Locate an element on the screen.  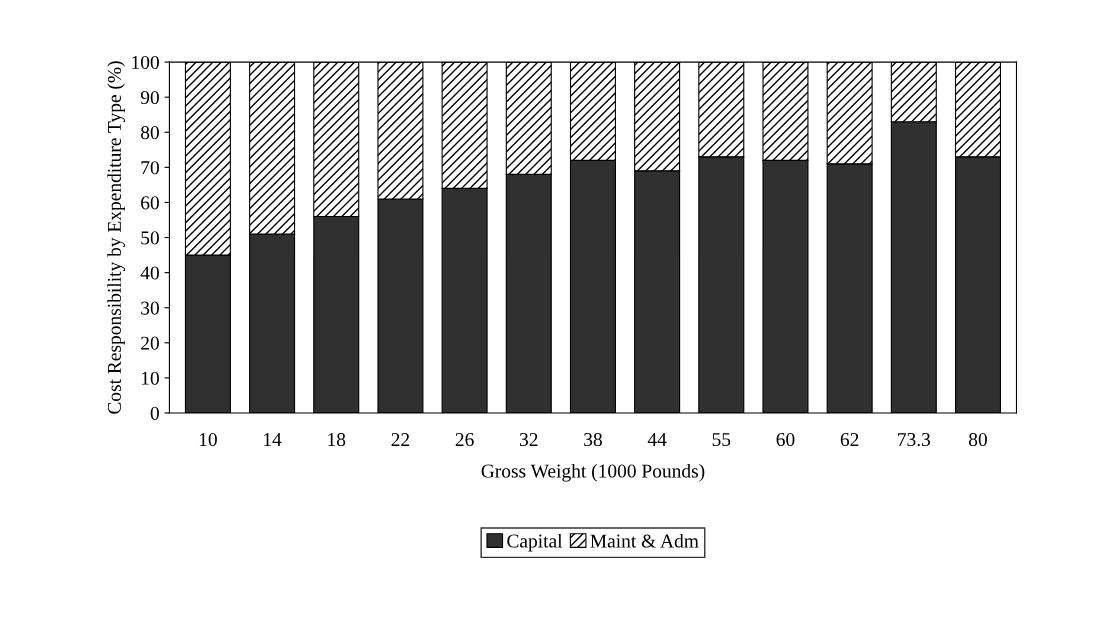
y-tick-label: 80 is located at coordinates (149, 133).